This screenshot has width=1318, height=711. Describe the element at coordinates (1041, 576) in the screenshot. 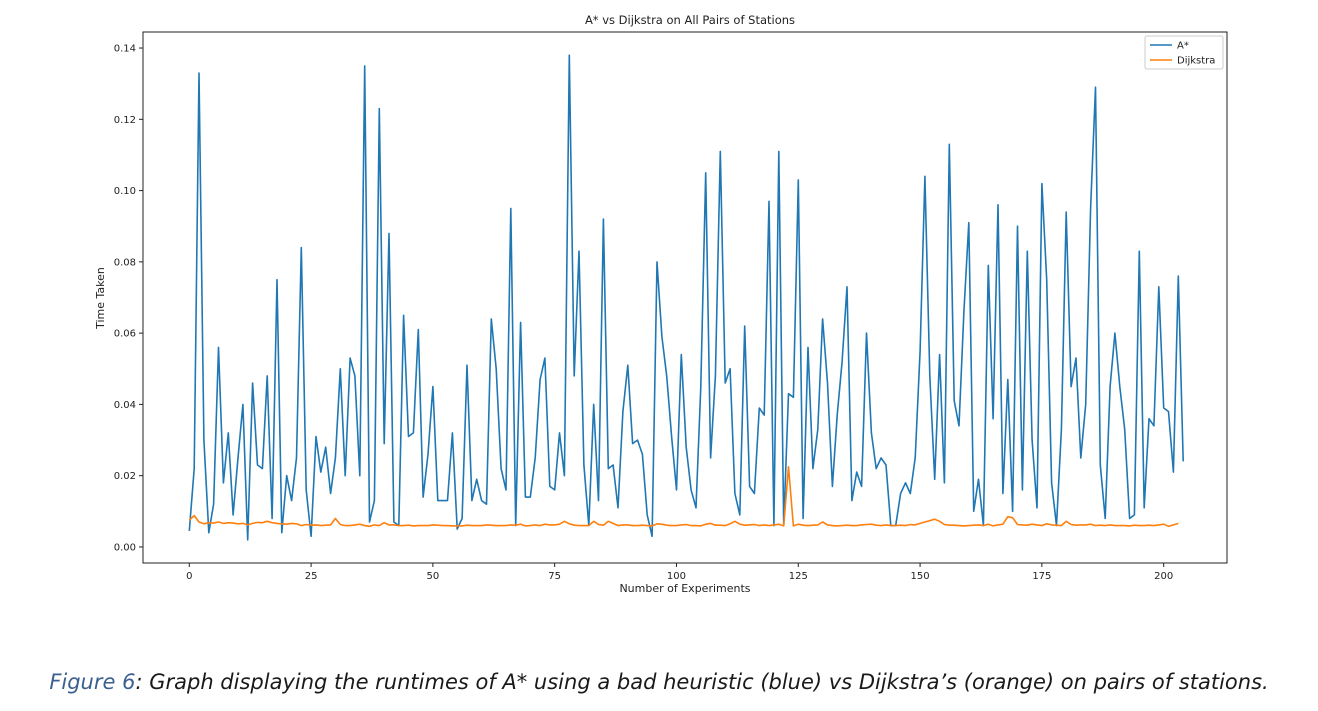

I see `x-tick-label: 175` at that location.